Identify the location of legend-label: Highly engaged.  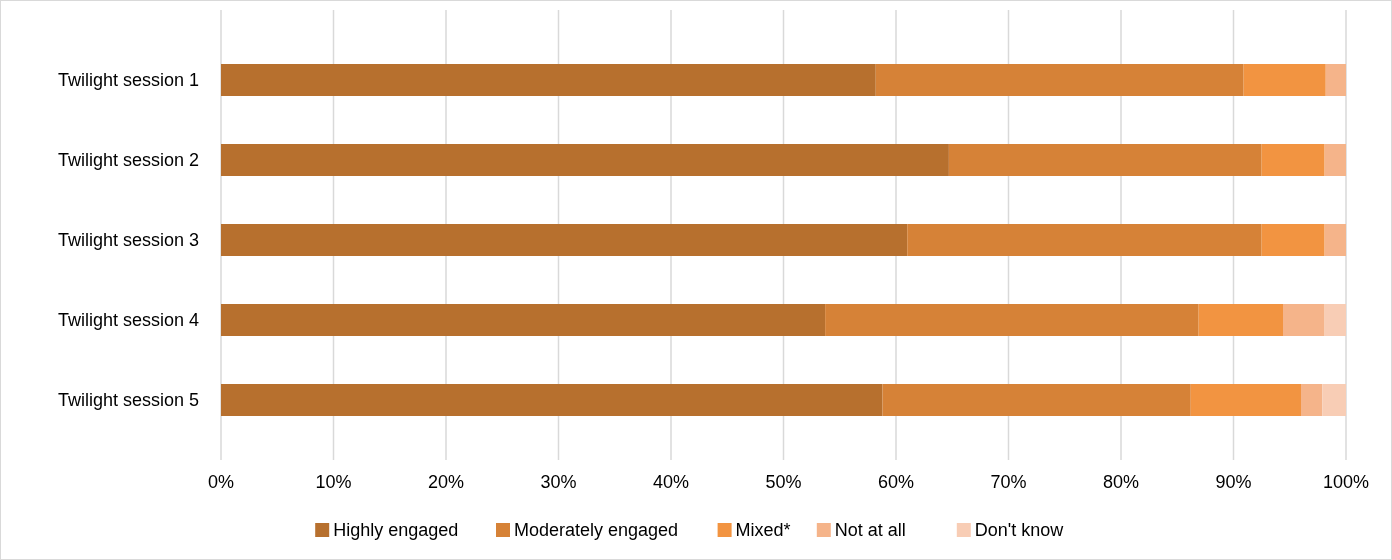
(396, 530).